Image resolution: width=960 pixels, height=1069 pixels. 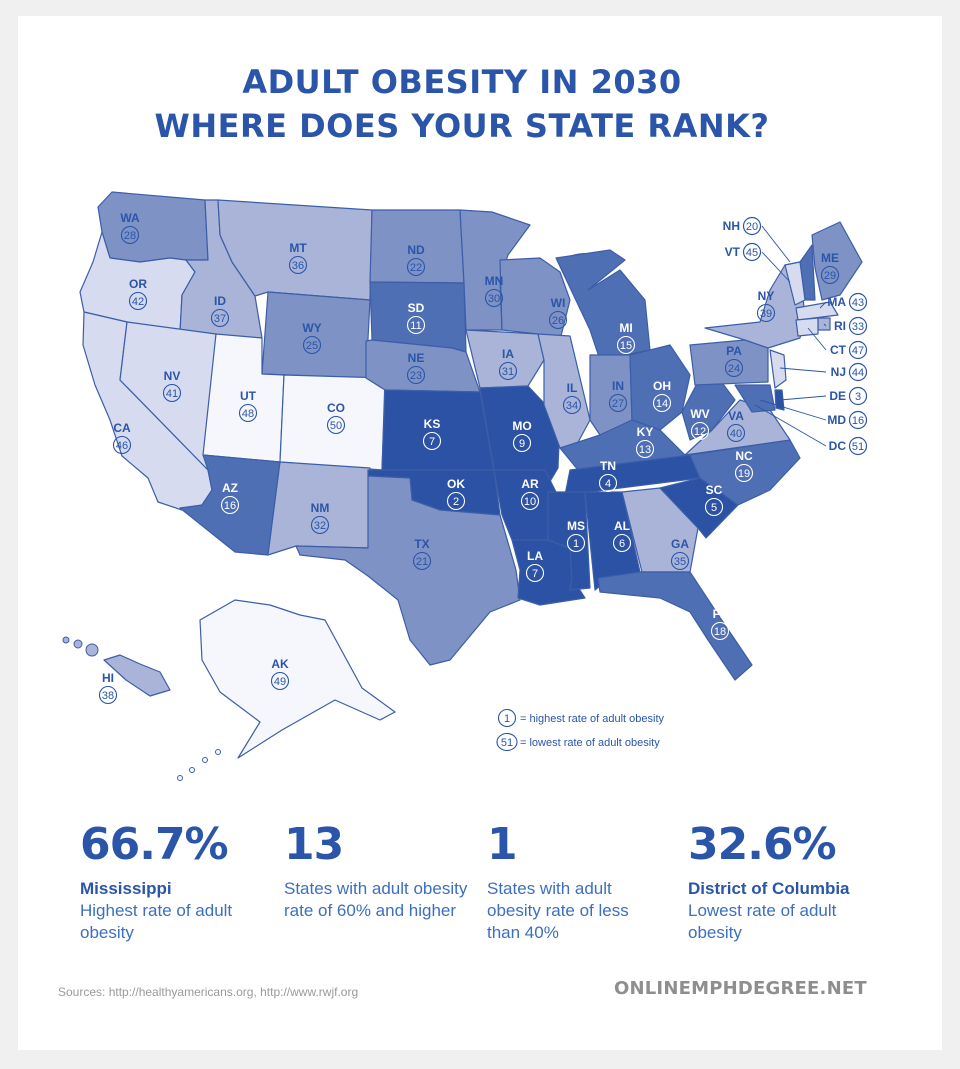 I want to click on state-abbr: TX, so click(x=421, y=544).